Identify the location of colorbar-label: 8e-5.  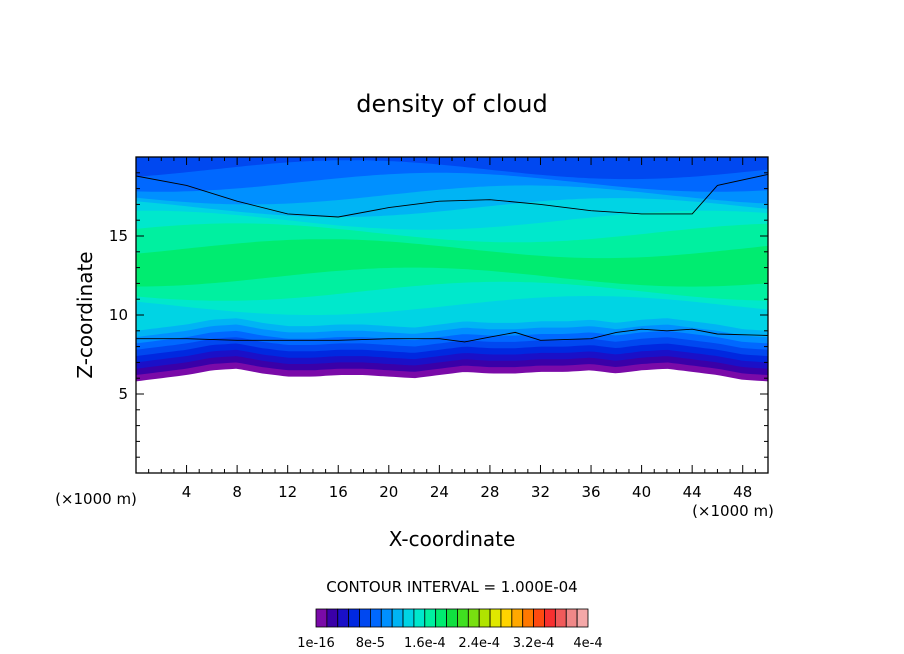
(370, 643).